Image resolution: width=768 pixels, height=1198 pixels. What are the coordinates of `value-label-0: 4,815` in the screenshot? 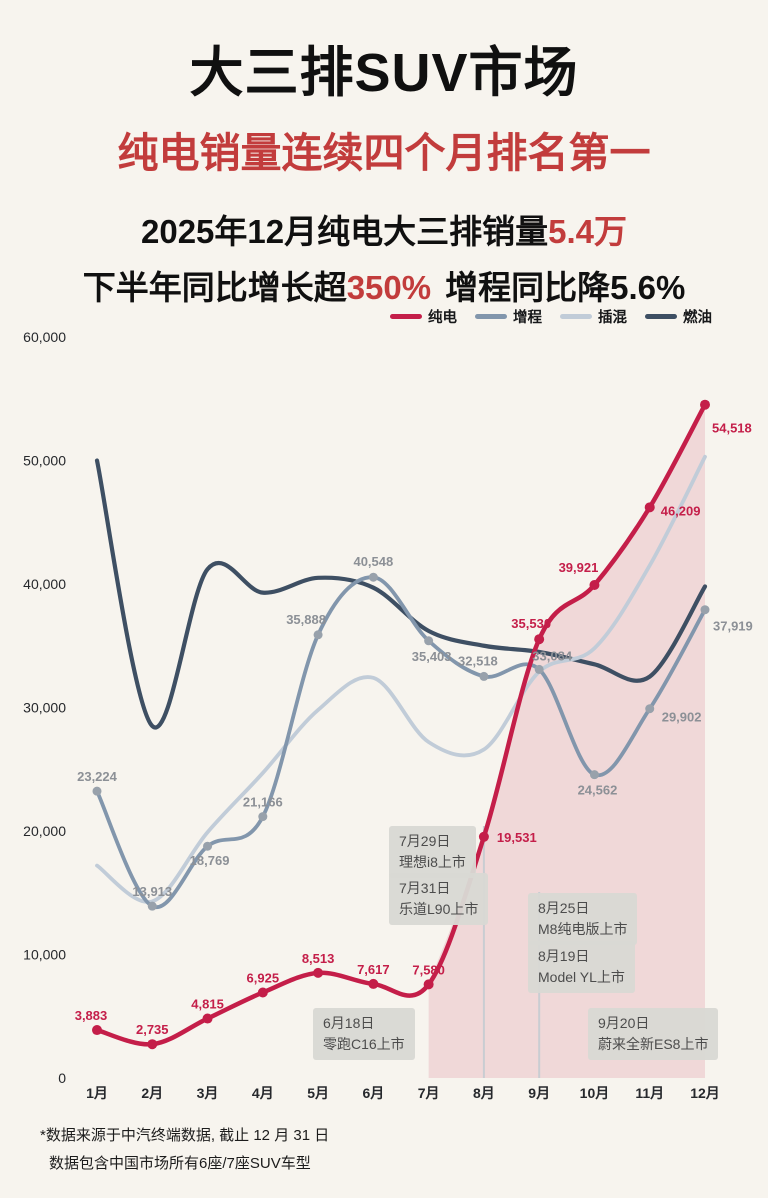 It's located at (207, 1004).